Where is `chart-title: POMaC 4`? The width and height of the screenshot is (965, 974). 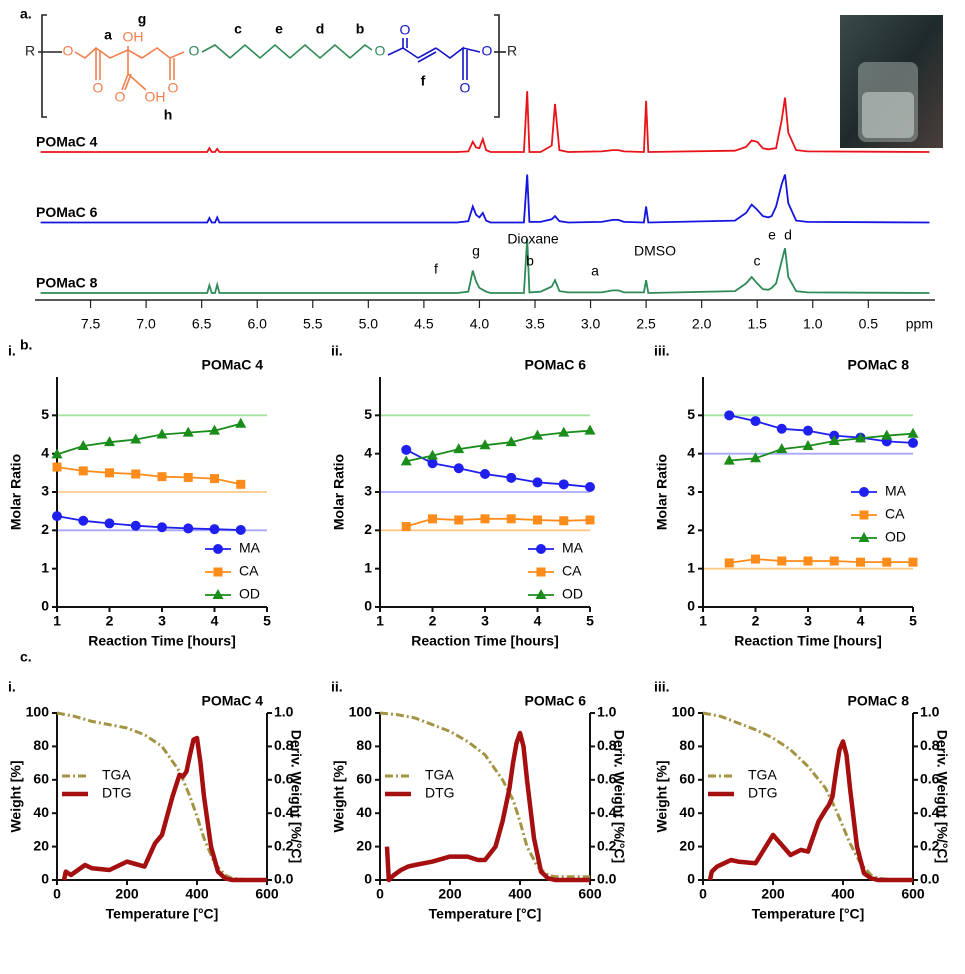
chart-title: POMaC 4 is located at coordinates (233, 701).